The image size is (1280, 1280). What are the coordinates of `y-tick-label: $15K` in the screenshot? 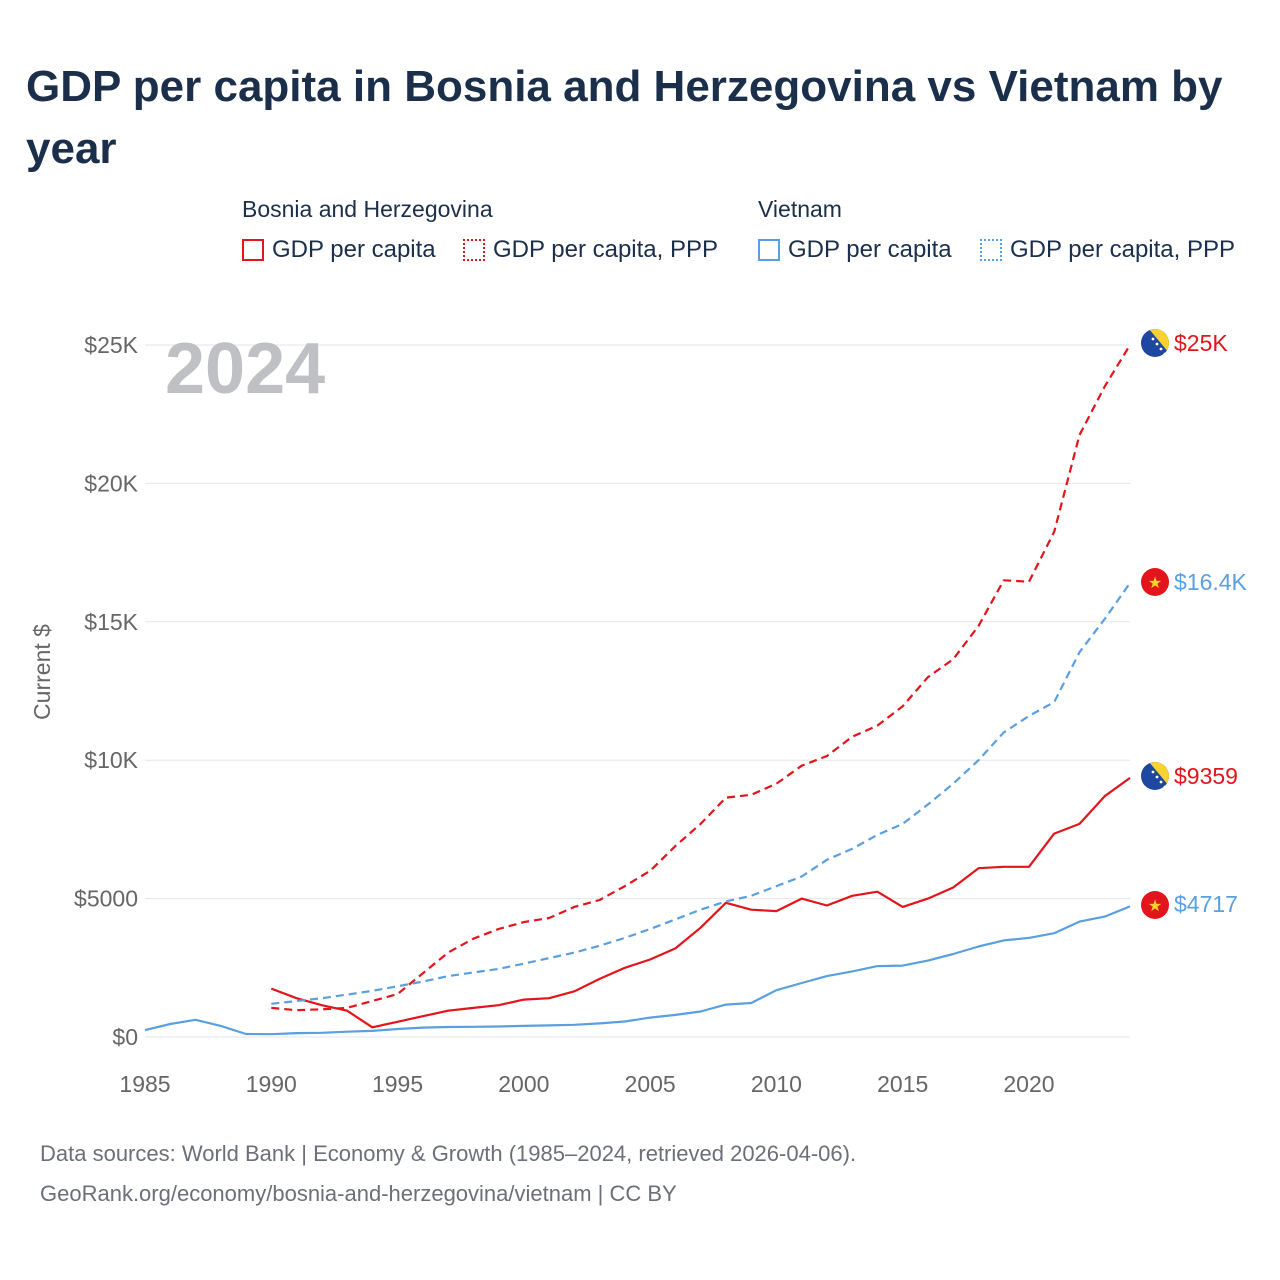 It's located at (111, 622).